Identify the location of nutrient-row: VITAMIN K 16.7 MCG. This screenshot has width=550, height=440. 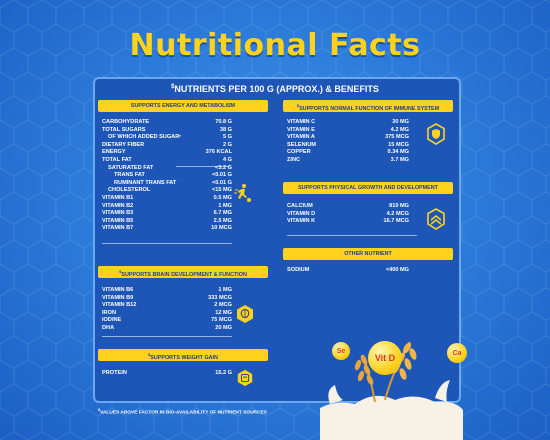
(352, 222).